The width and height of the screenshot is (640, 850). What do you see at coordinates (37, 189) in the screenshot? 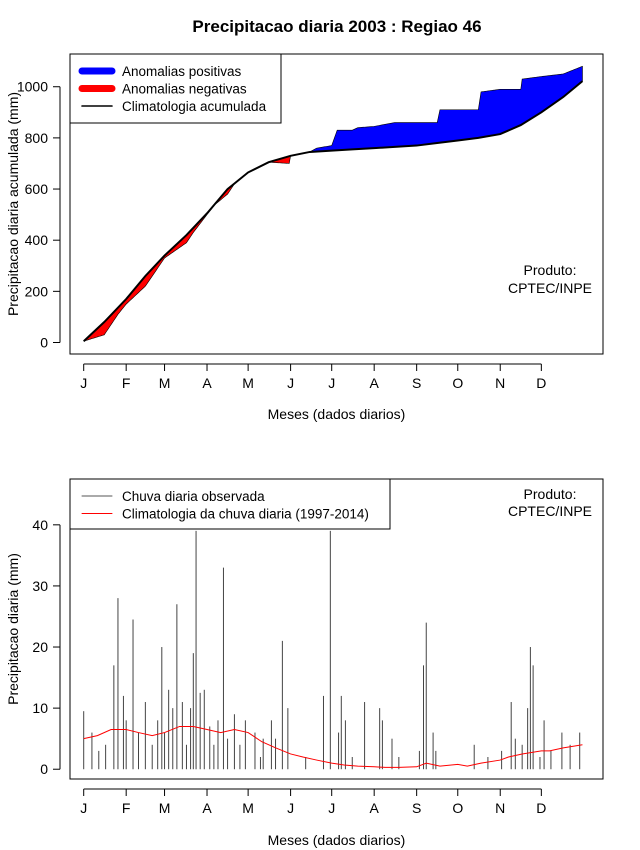
I see `y-tick-label: 600` at bounding box center [37, 189].